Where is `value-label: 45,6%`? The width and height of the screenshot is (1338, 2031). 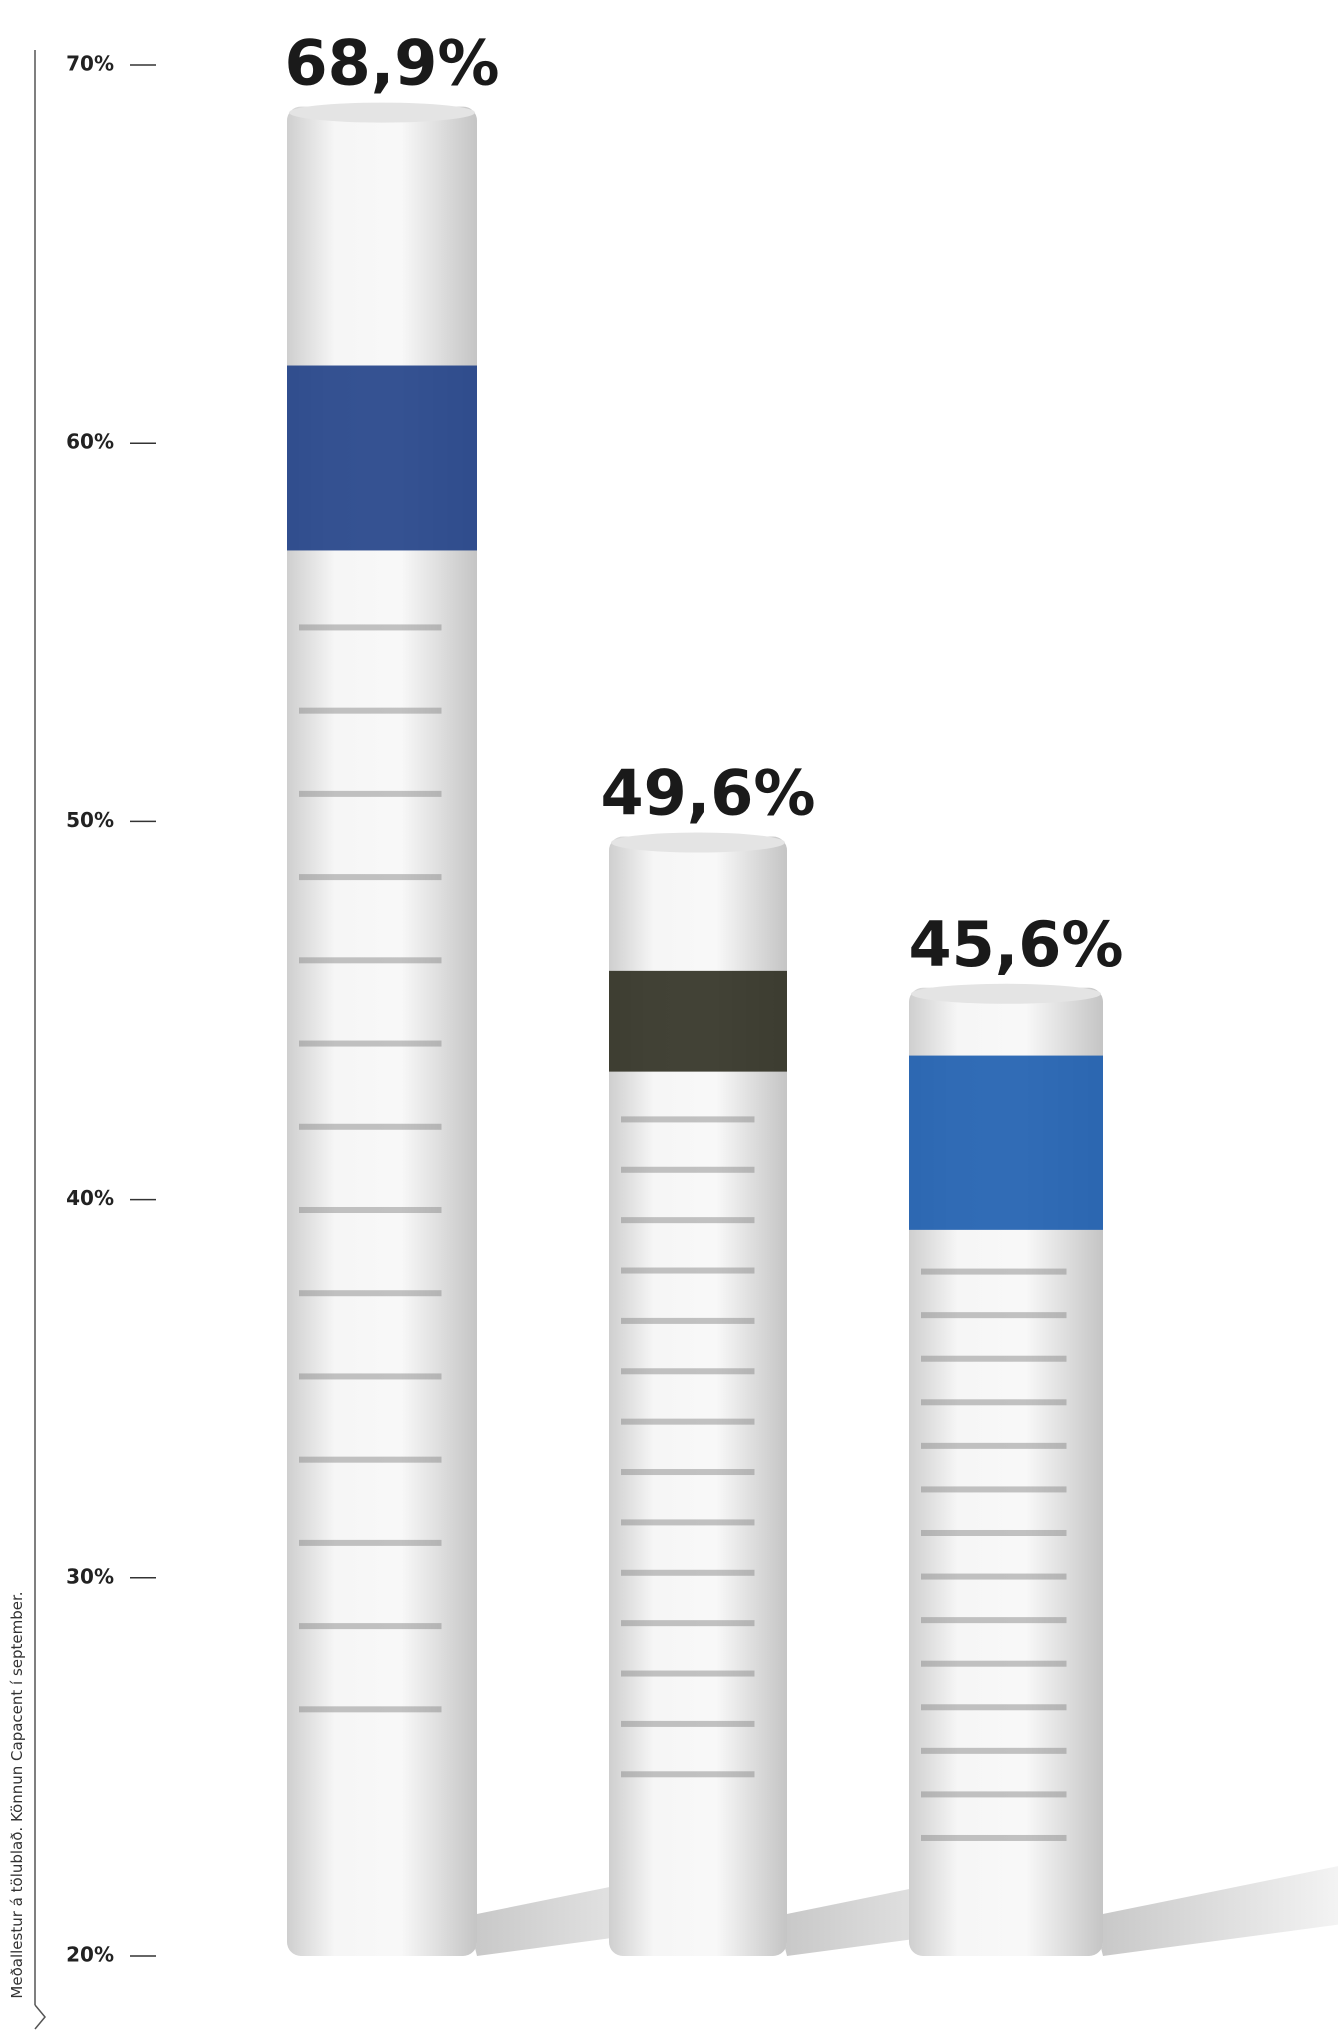
value-label: 45,6% is located at coordinates (1015, 944).